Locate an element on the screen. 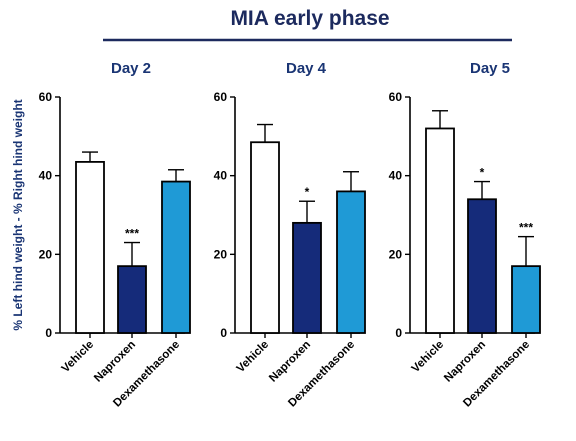 This screenshot has width=576, height=441. y-axis-label: % Left hind weight - % Right hind weight is located at coordinates (18, 214).